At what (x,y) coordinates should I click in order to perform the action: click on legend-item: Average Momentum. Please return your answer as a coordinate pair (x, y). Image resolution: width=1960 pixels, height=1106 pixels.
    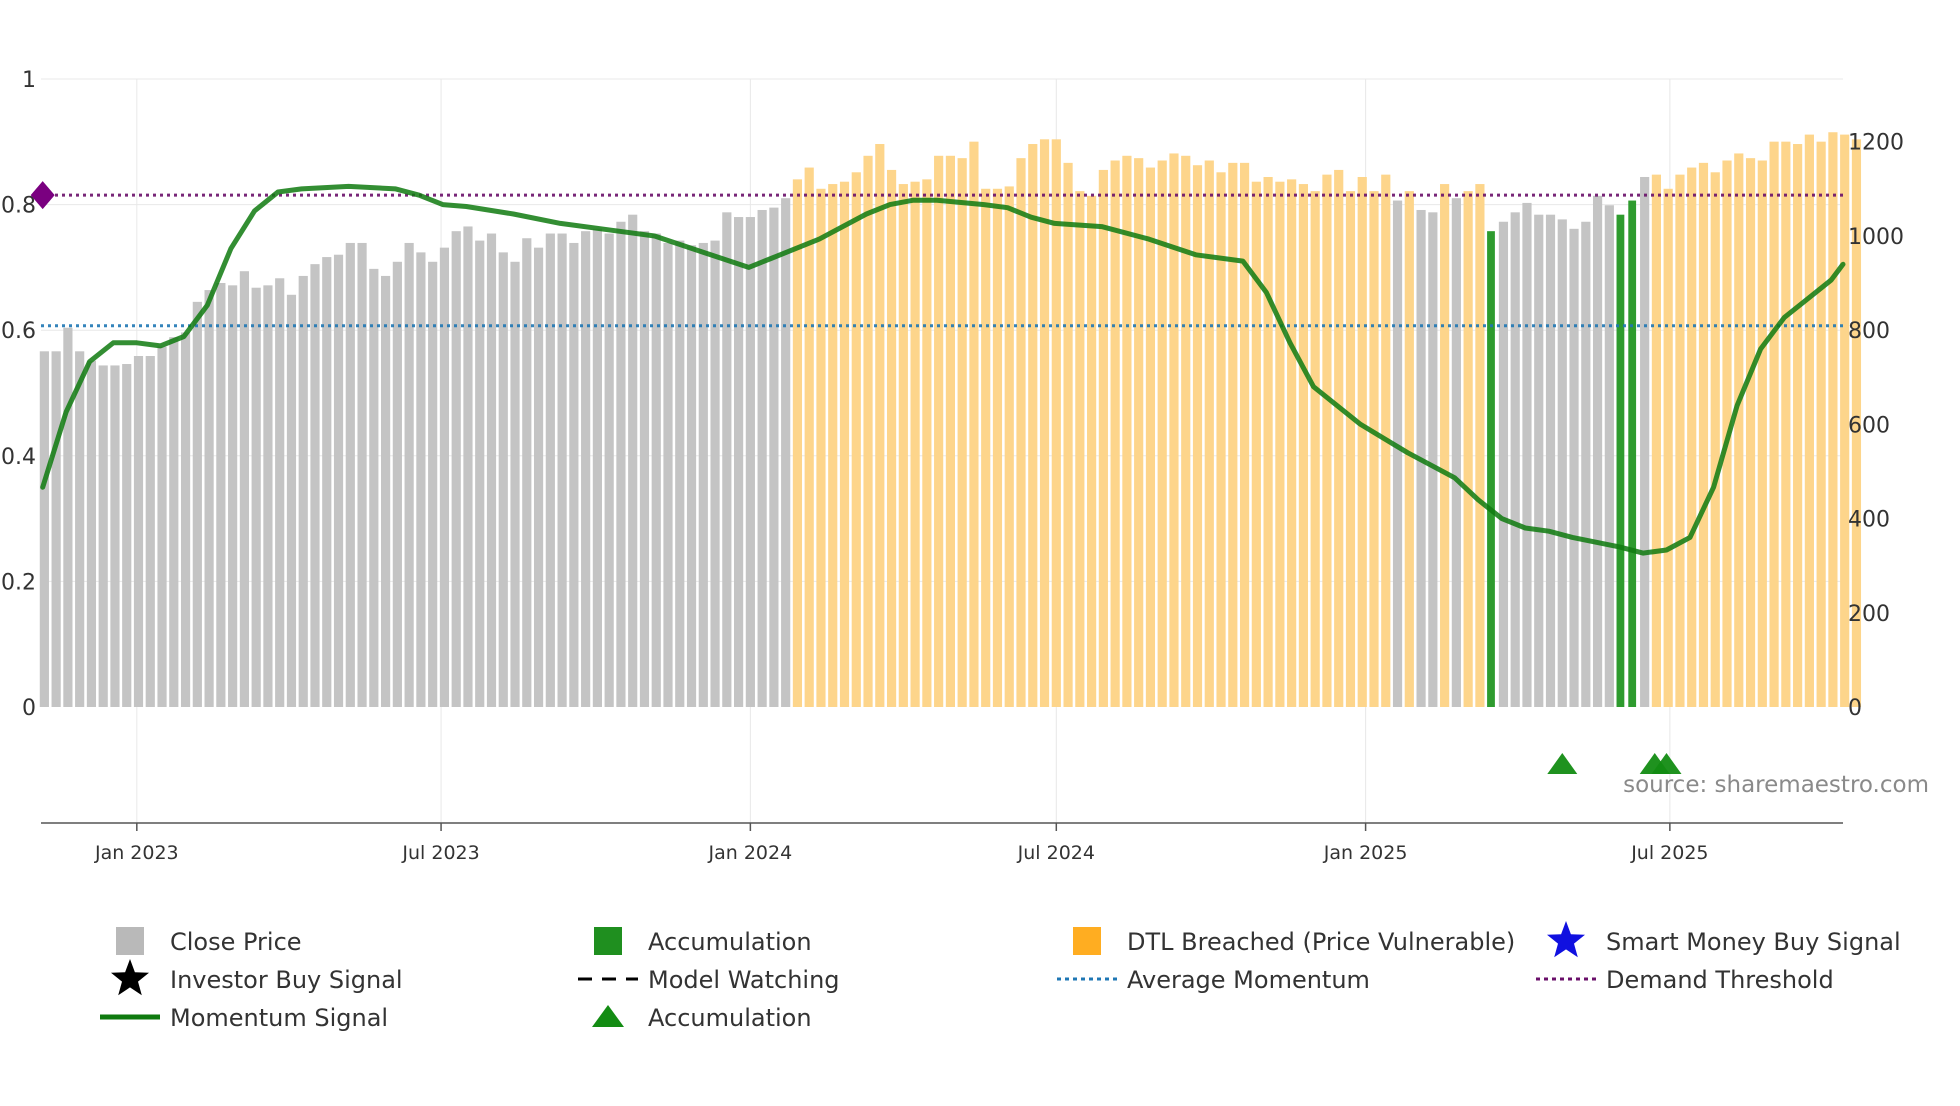
    Looking at the image, I should click on (1213, 980).